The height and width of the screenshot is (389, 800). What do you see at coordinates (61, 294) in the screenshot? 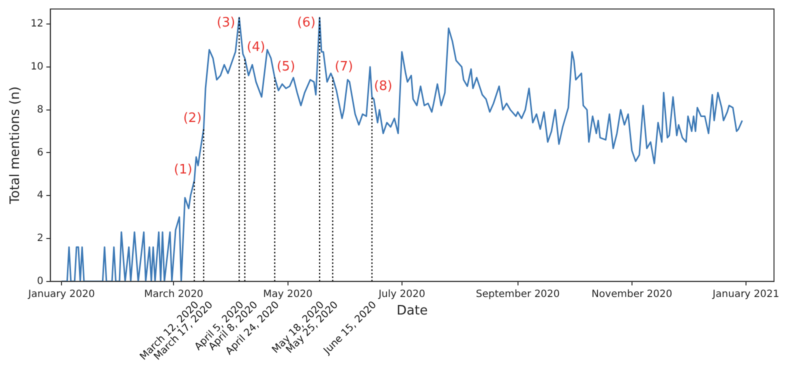
I see `x-tick-label: January 2020` at bounding box center [61, 294].